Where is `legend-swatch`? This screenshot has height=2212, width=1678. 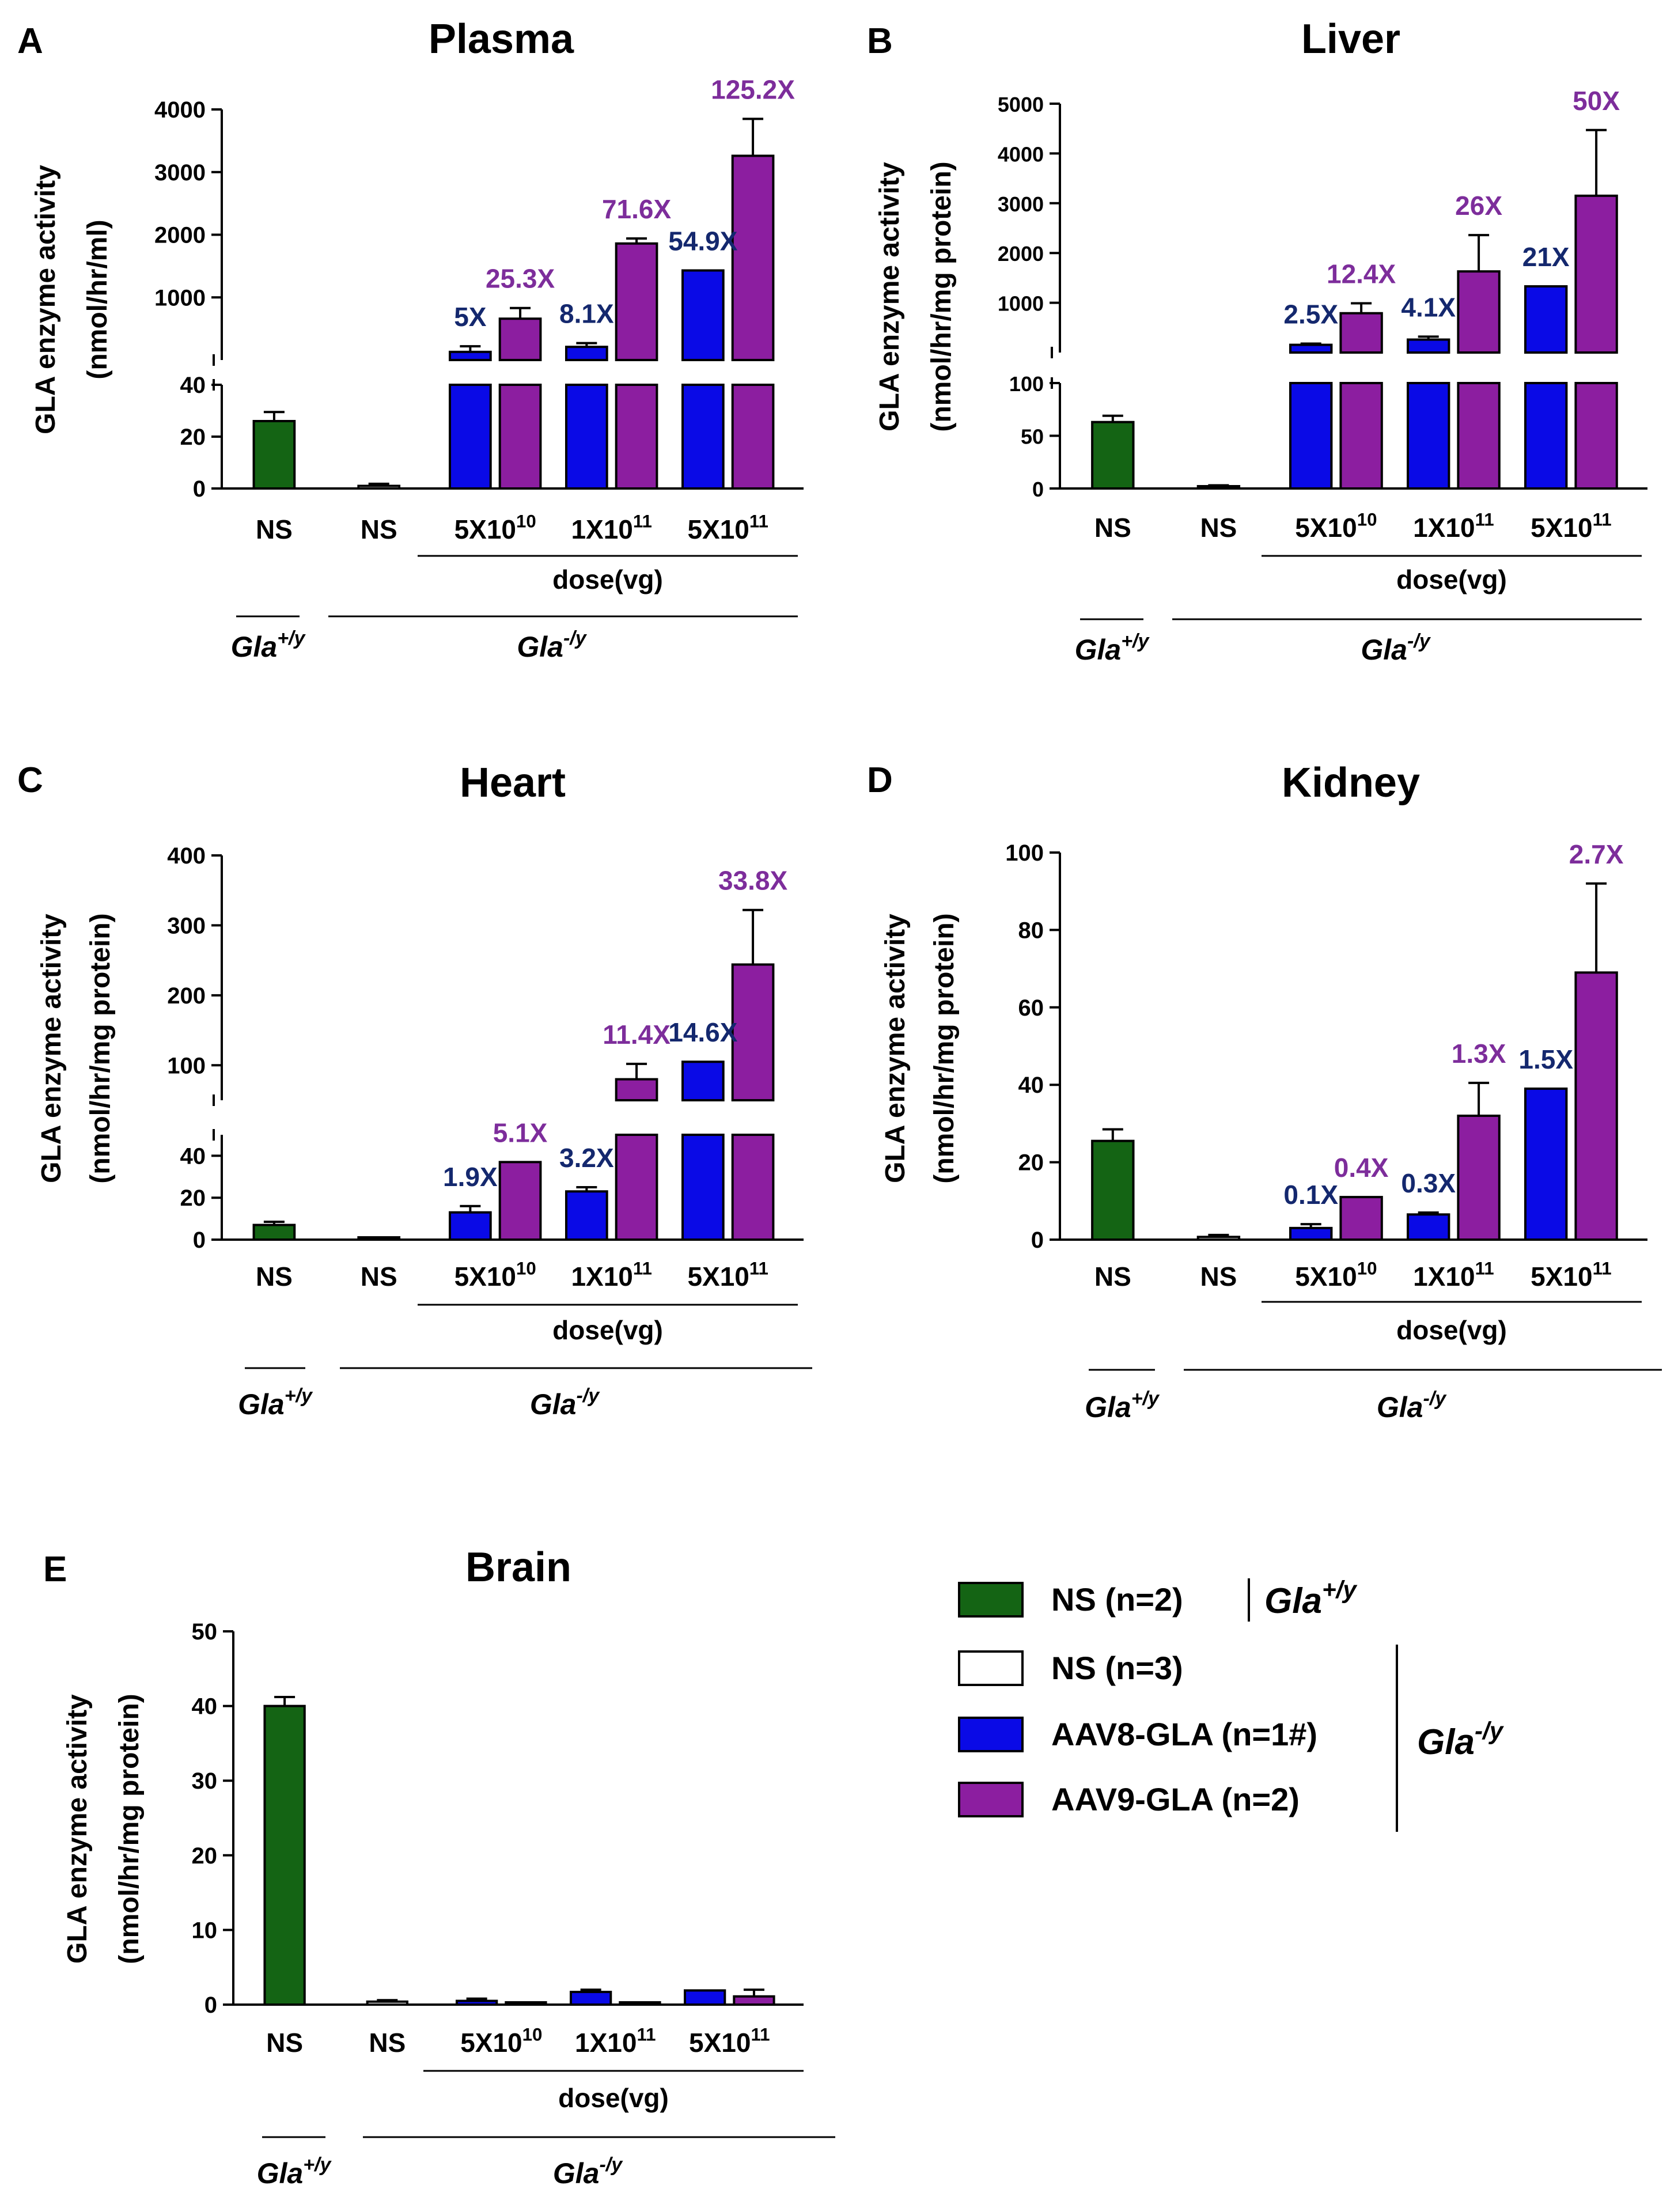 legend-swatch is located at coordinates (991, 1668).